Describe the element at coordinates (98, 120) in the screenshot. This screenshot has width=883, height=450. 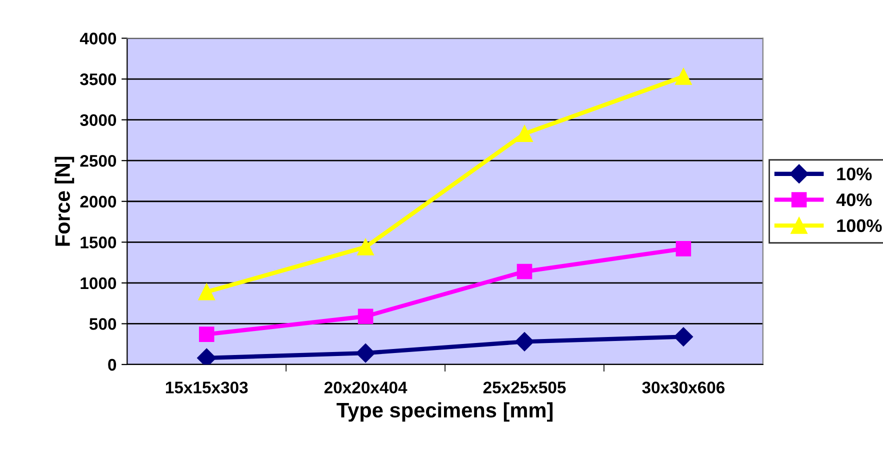
I see `y-tick-label: 3000` at that location.